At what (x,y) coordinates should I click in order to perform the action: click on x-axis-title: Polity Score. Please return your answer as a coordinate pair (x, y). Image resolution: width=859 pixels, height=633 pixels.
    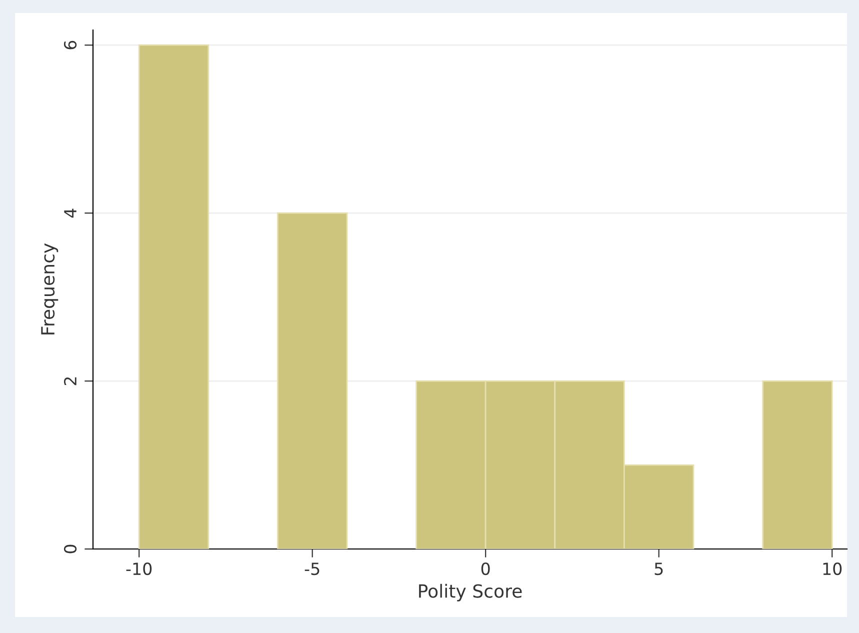
    Looking at the image, I should click on (470, 593).